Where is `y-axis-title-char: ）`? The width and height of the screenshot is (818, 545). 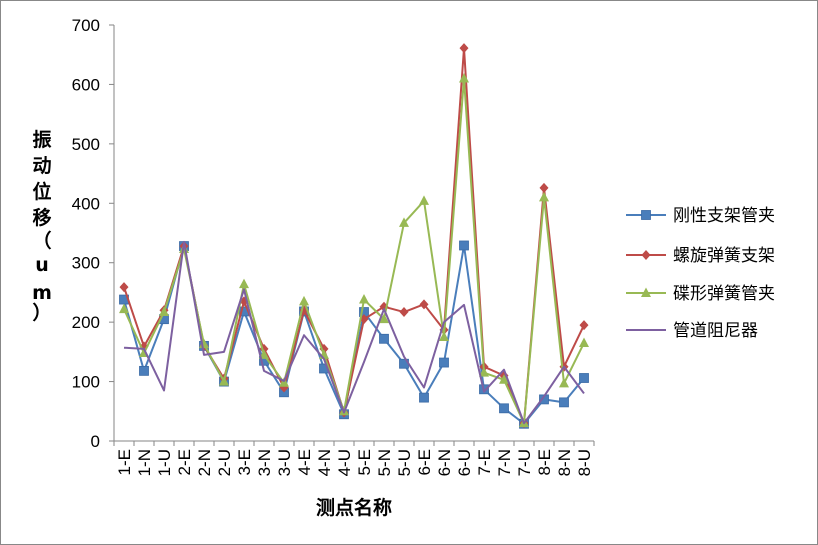 y-axis-title-char: ） is located at coordinates (41, 312).